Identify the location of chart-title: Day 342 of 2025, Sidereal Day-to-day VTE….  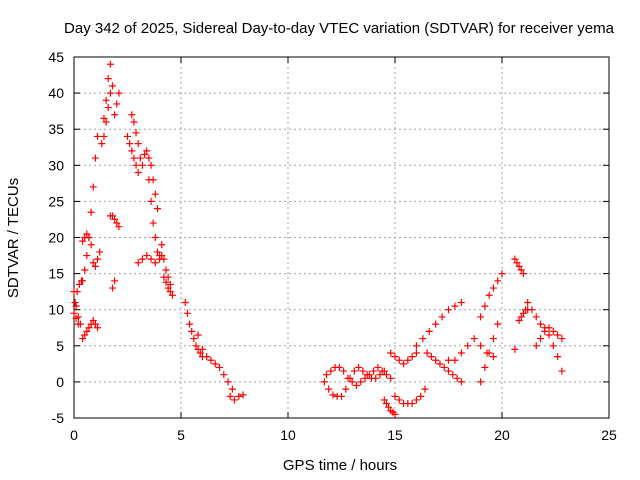
(339, 28).